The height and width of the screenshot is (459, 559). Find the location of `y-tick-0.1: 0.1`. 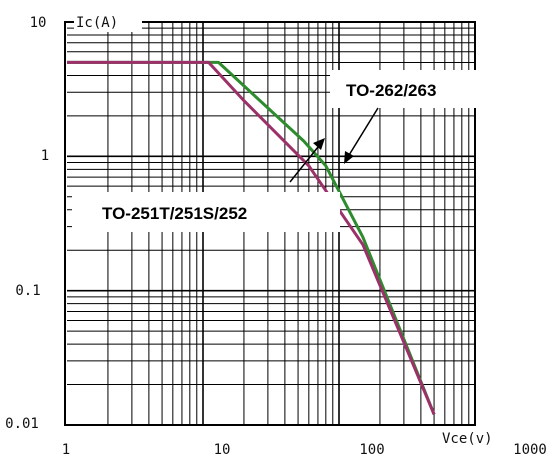

y-tick-0.1: 0.1 is located at coordinates (27, 291).